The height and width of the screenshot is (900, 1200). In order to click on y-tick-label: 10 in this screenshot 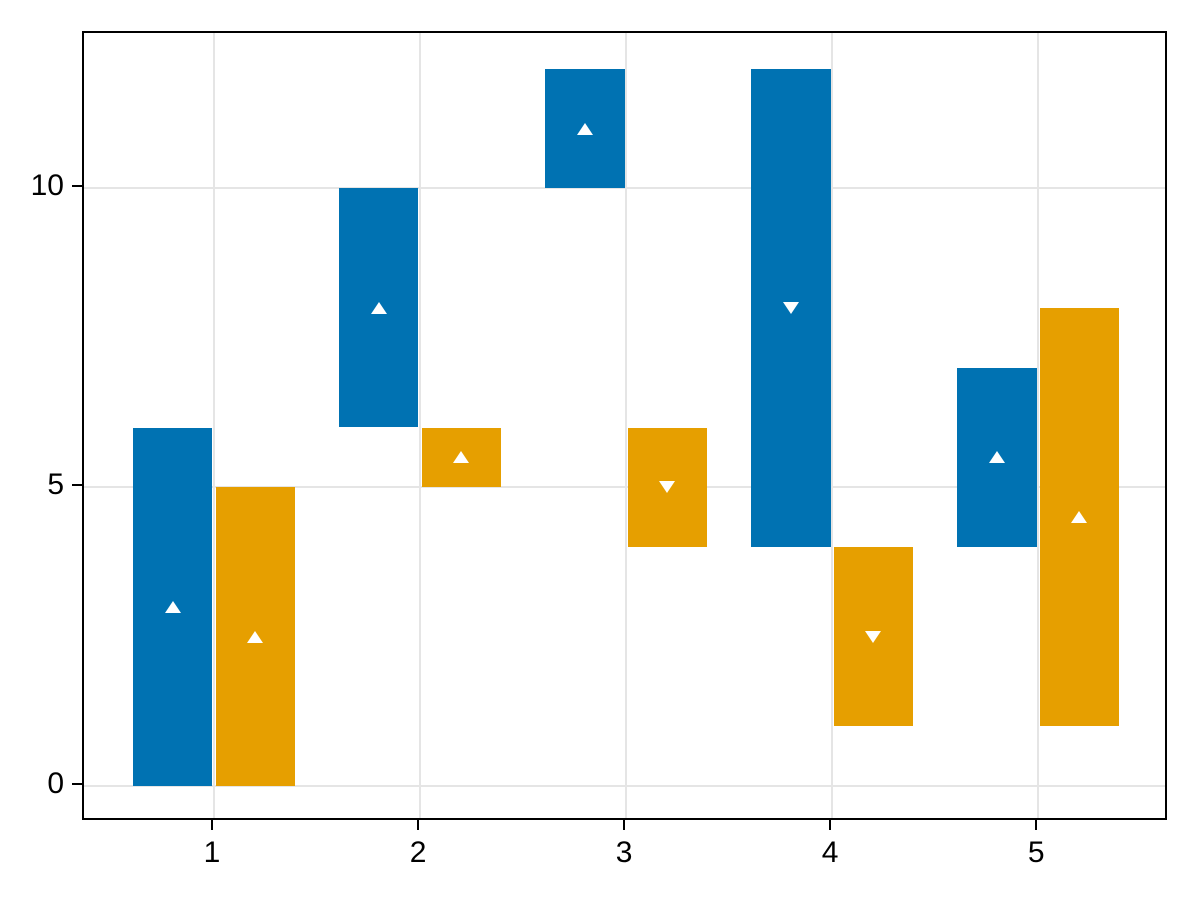, I will do `click(47, 186)`.